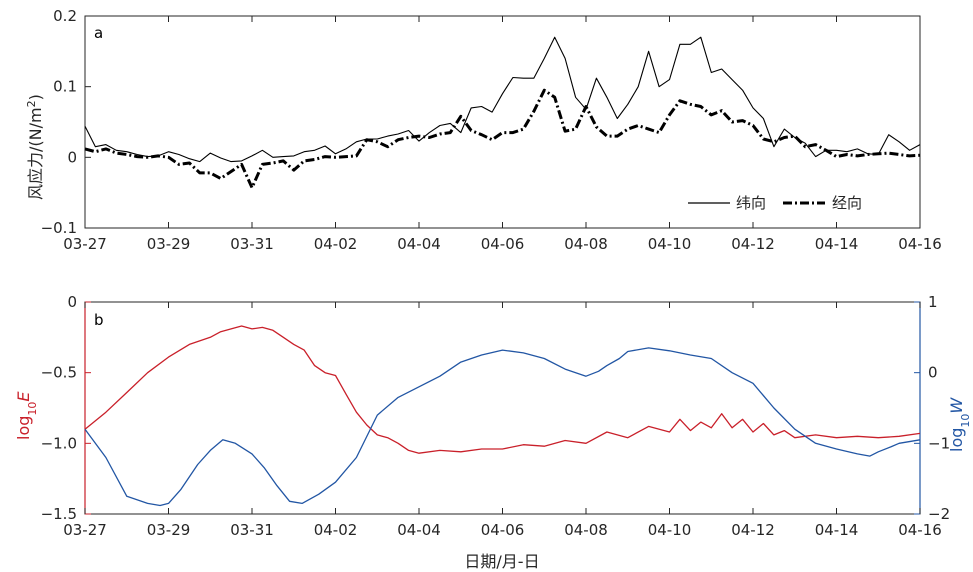 The height and width of the screenshot is (572, 973). I want to click on panel-b-left-y-axis-label: log10E, so click(26, 415).